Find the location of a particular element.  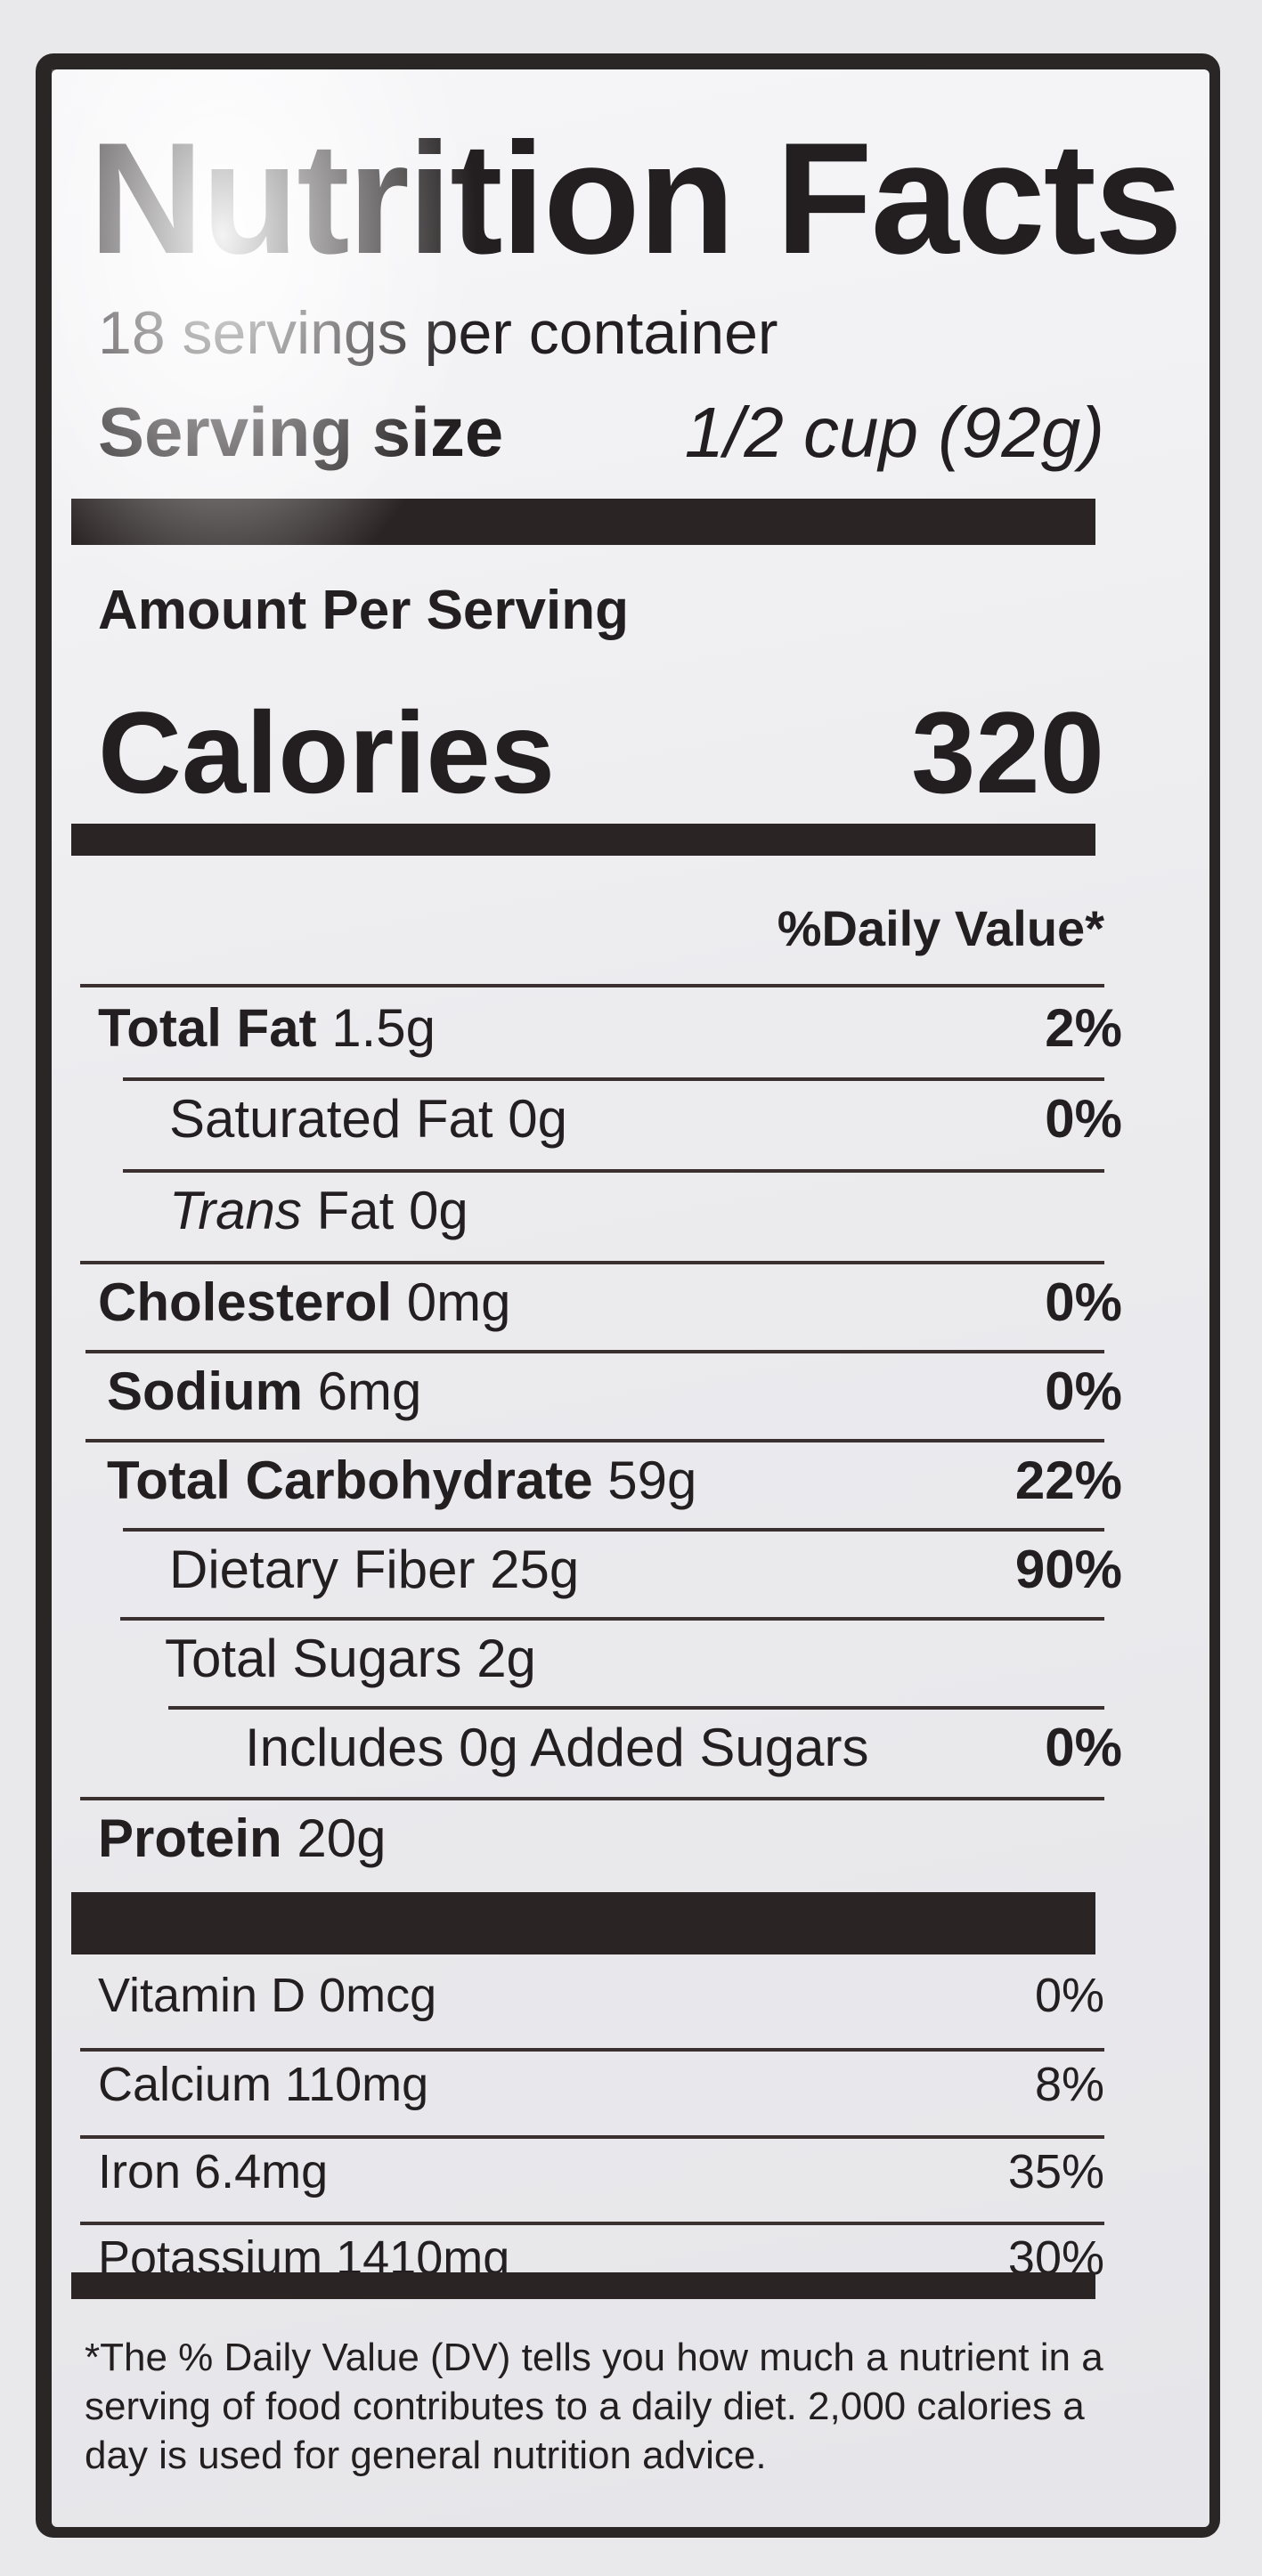

nutrient-row: Saturated Fat 0g 0% is located at coordinates (610, 1119).